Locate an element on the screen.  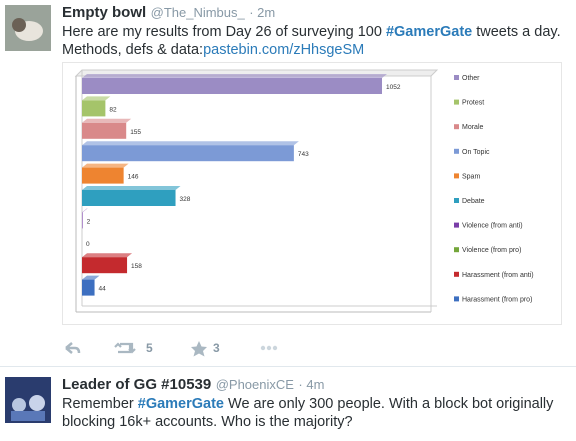
data-label: 2 is located at coordinates (89, 221).